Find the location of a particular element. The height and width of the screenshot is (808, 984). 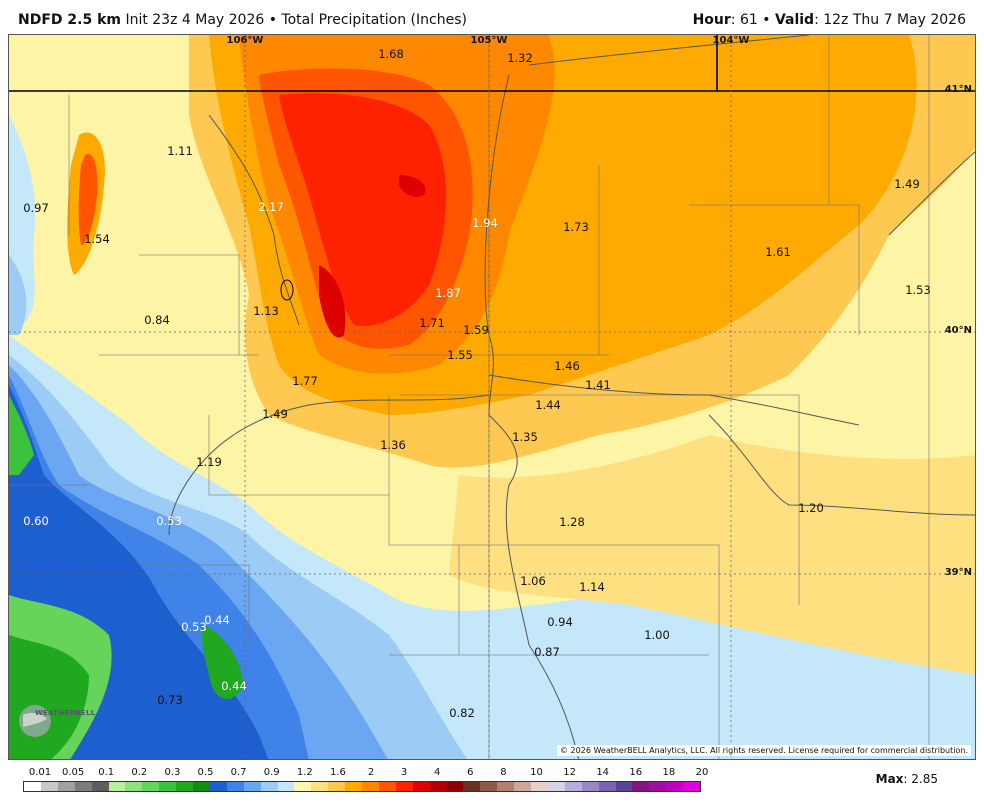

colorbar-tick-label: 16 is located at coordinates (636, 772).